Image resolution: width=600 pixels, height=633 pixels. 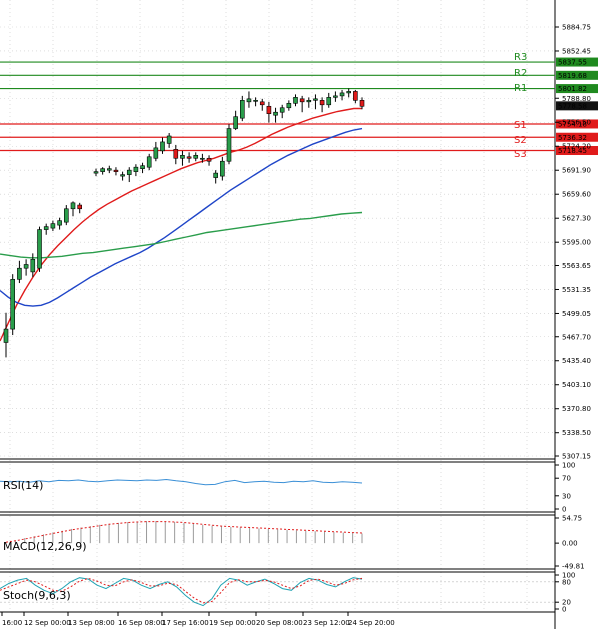 I want to click on stoch-k-line, so click(x=181, y=592).